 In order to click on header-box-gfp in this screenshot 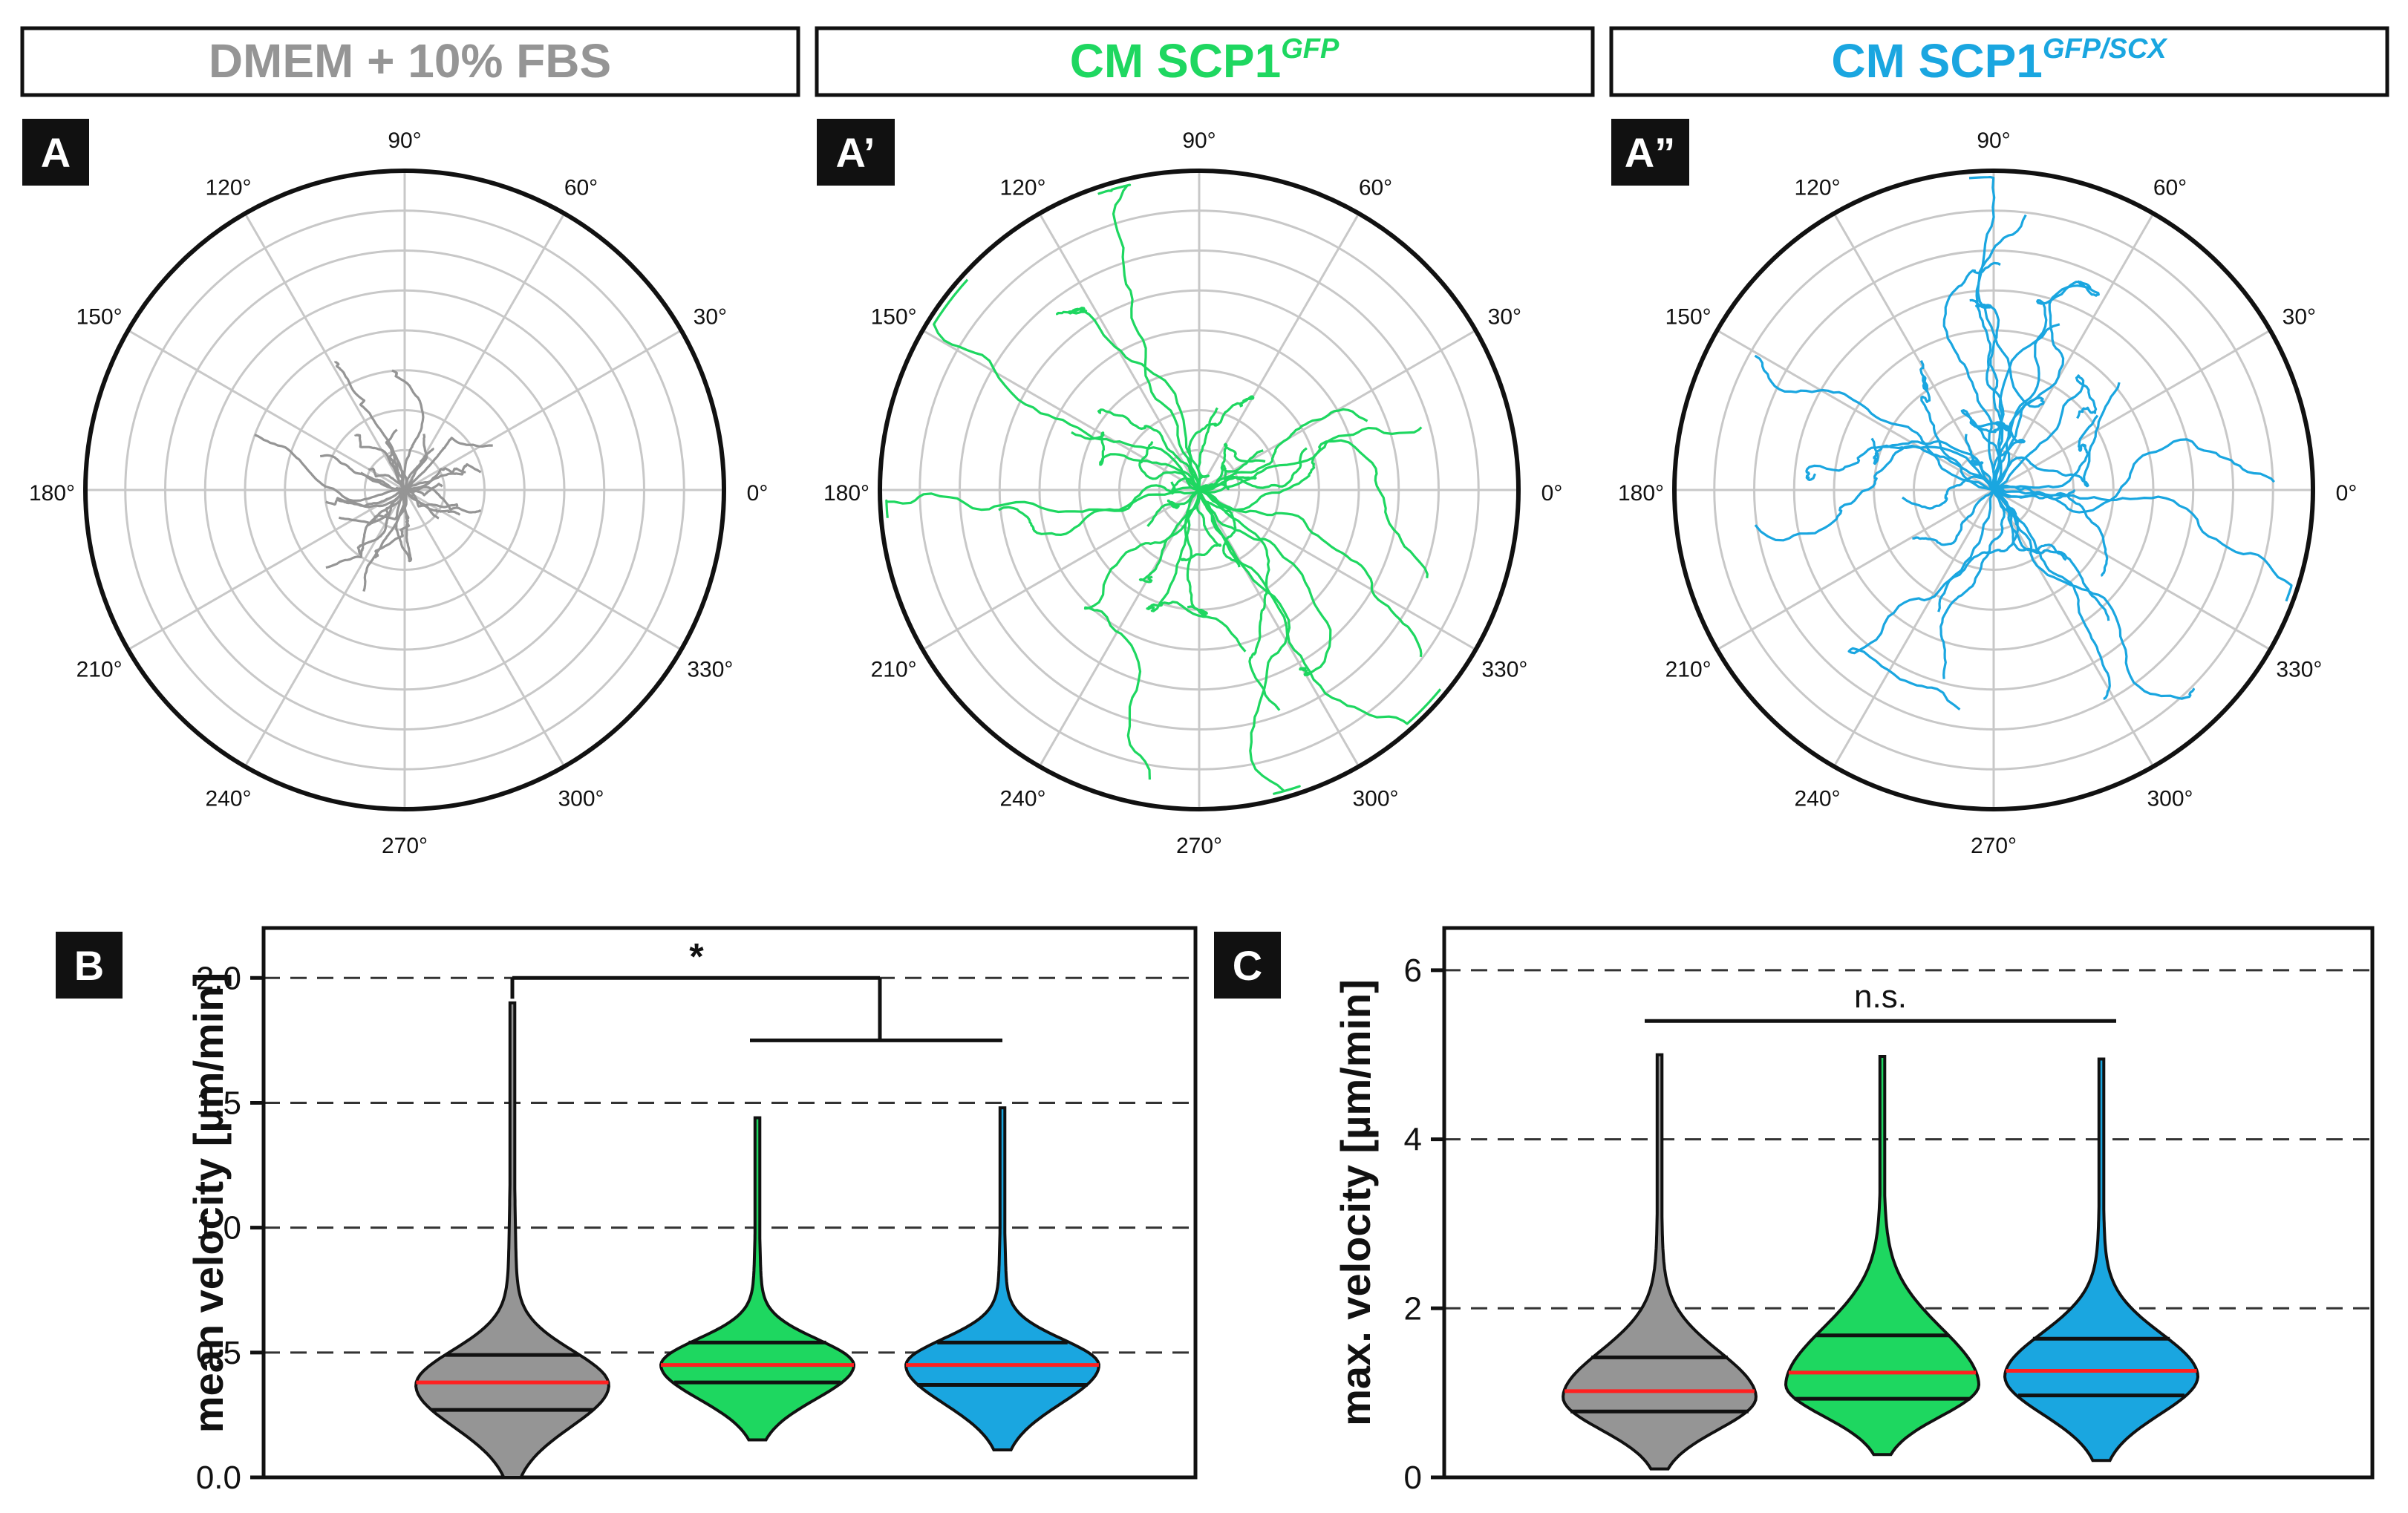, I will do `click(1205, 61)`.